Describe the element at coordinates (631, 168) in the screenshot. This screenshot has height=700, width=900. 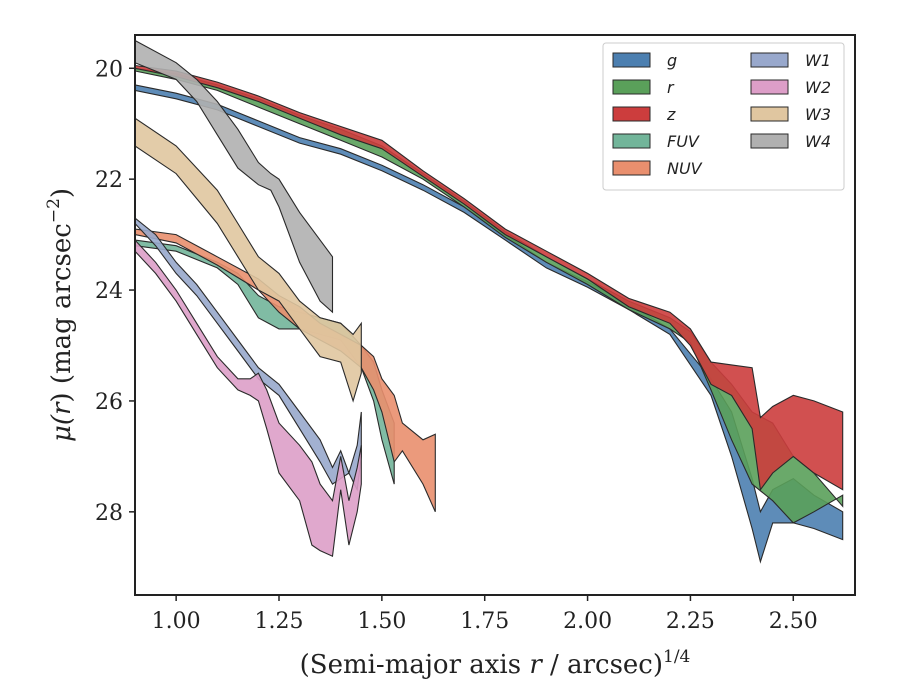
I see `legend-swatch-nuv` at that location.